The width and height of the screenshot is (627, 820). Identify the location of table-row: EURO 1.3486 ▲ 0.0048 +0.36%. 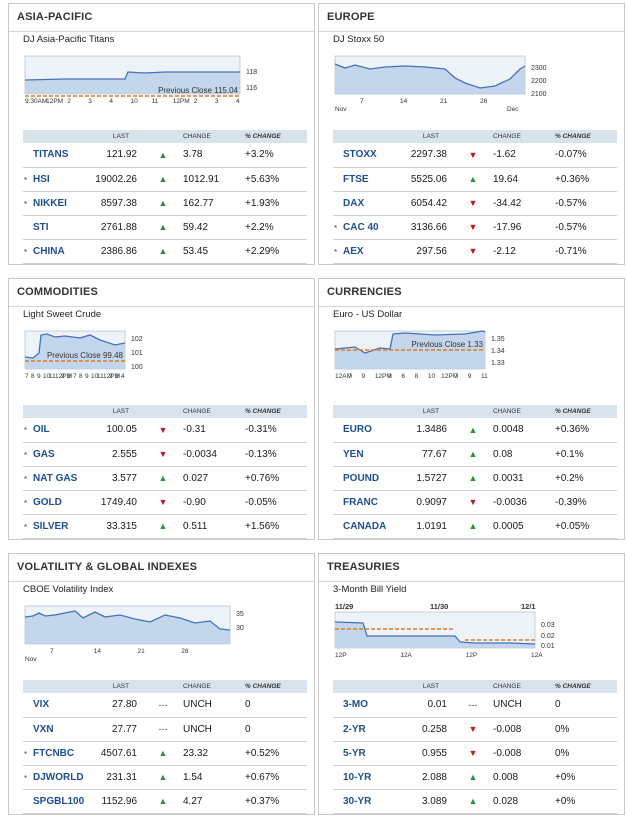
(475, 430).